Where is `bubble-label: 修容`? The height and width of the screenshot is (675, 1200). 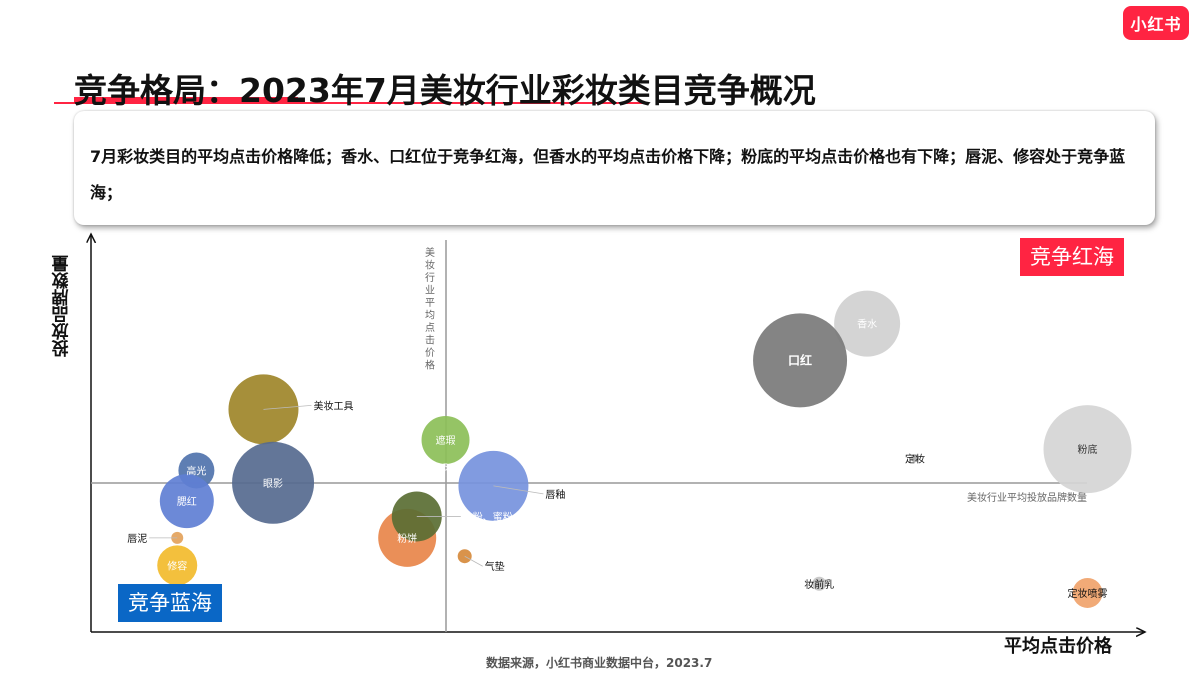 bubble-label: 修容 is located at coordinates (177, 565).